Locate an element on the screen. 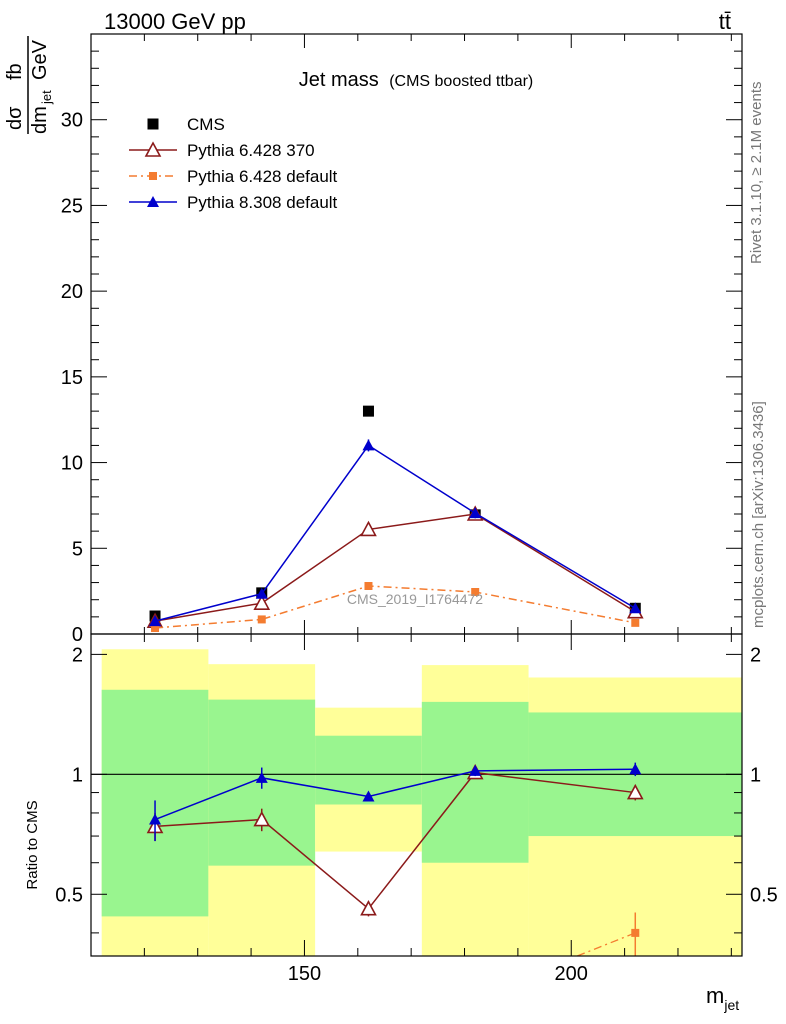 Image resolution: width=786 pixels, height=1024 pixels. rivet-version-label: Rivet 3.1.10, ≥ 2.1M events is located at coordinates (756, 173).